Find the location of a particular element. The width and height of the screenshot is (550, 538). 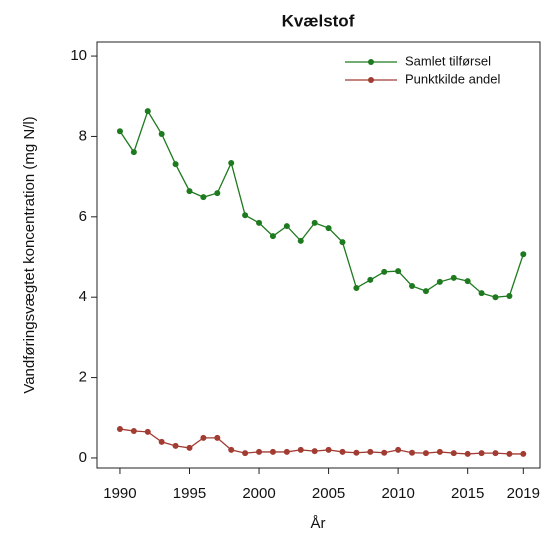

x-tick-label: 2015 is located at coordinates (467, 493).